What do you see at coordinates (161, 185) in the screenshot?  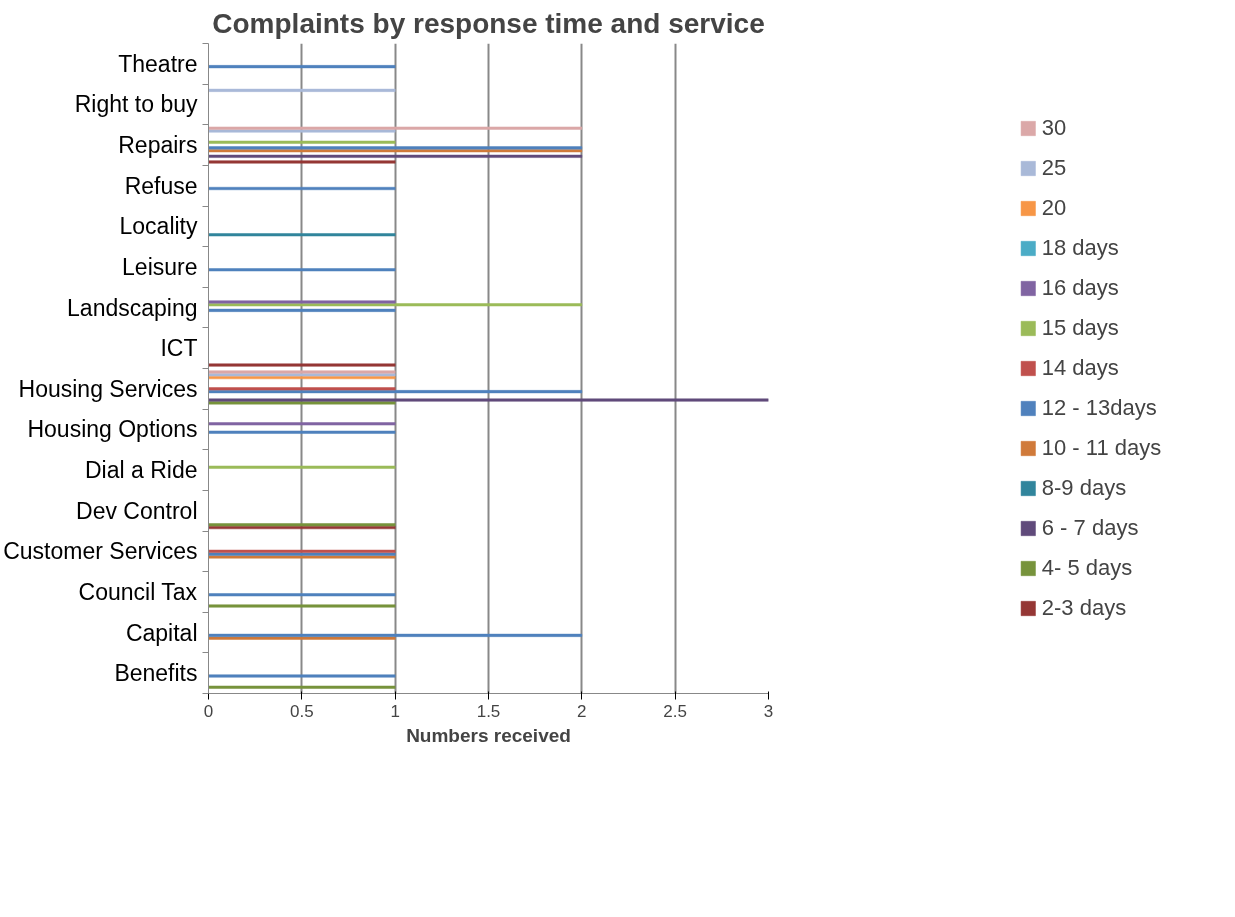 I see `y-tick-label: Refuse` at bounding box center [161, 185].